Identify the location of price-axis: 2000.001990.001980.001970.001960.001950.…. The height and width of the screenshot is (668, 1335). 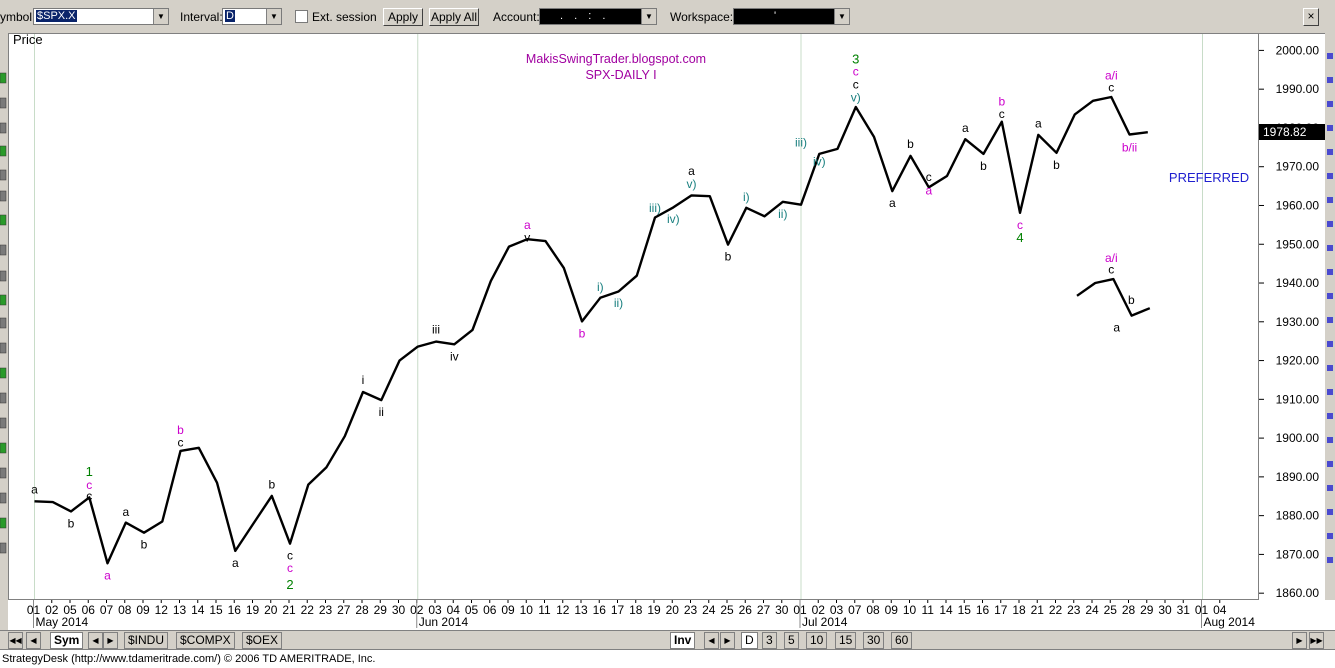
(1292, 317).